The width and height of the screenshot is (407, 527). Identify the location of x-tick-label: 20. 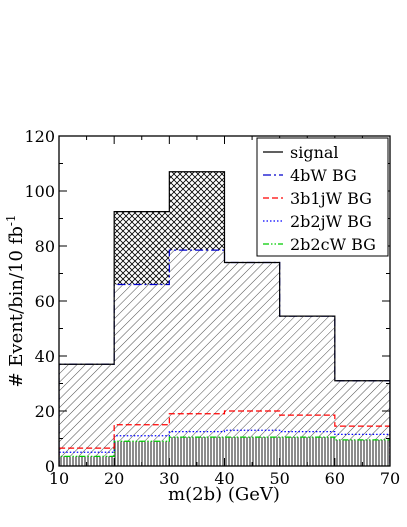
(114, 478).